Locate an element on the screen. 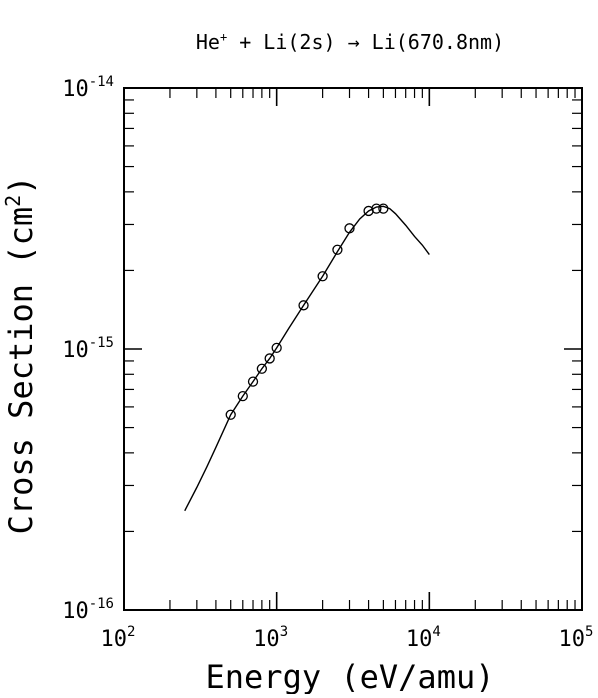 The width and height of the screenshot is (598, 698). y-tick-label: 10-16 is located at coordinates (88, 610).